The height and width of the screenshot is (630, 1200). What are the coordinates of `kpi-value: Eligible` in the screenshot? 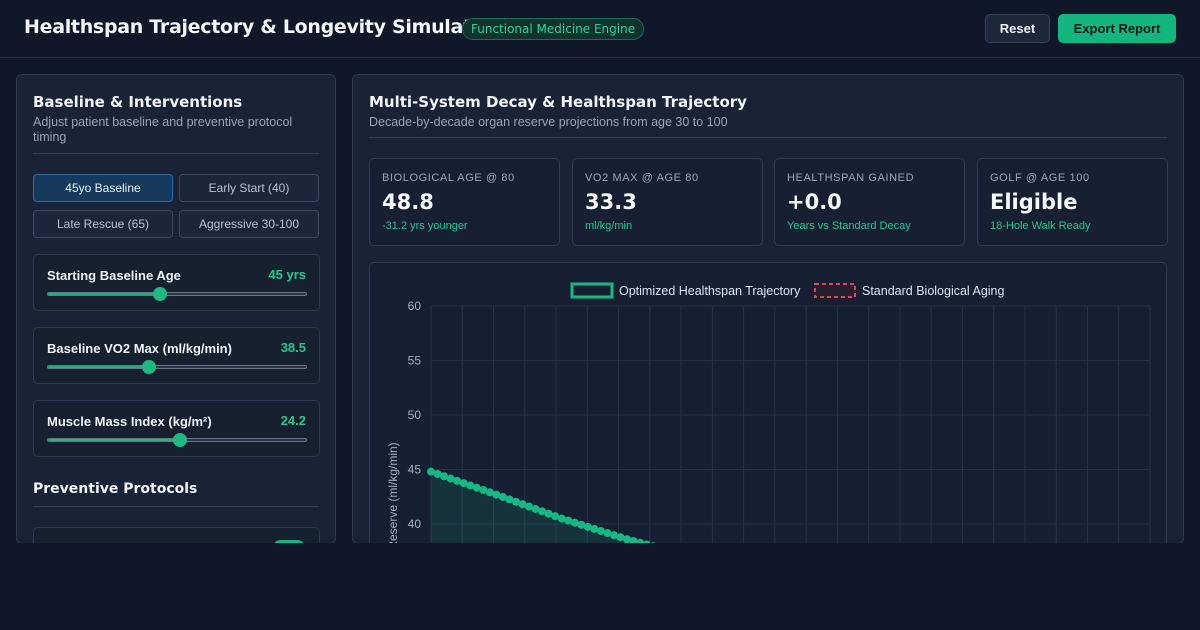 It's located at (1034, 202).